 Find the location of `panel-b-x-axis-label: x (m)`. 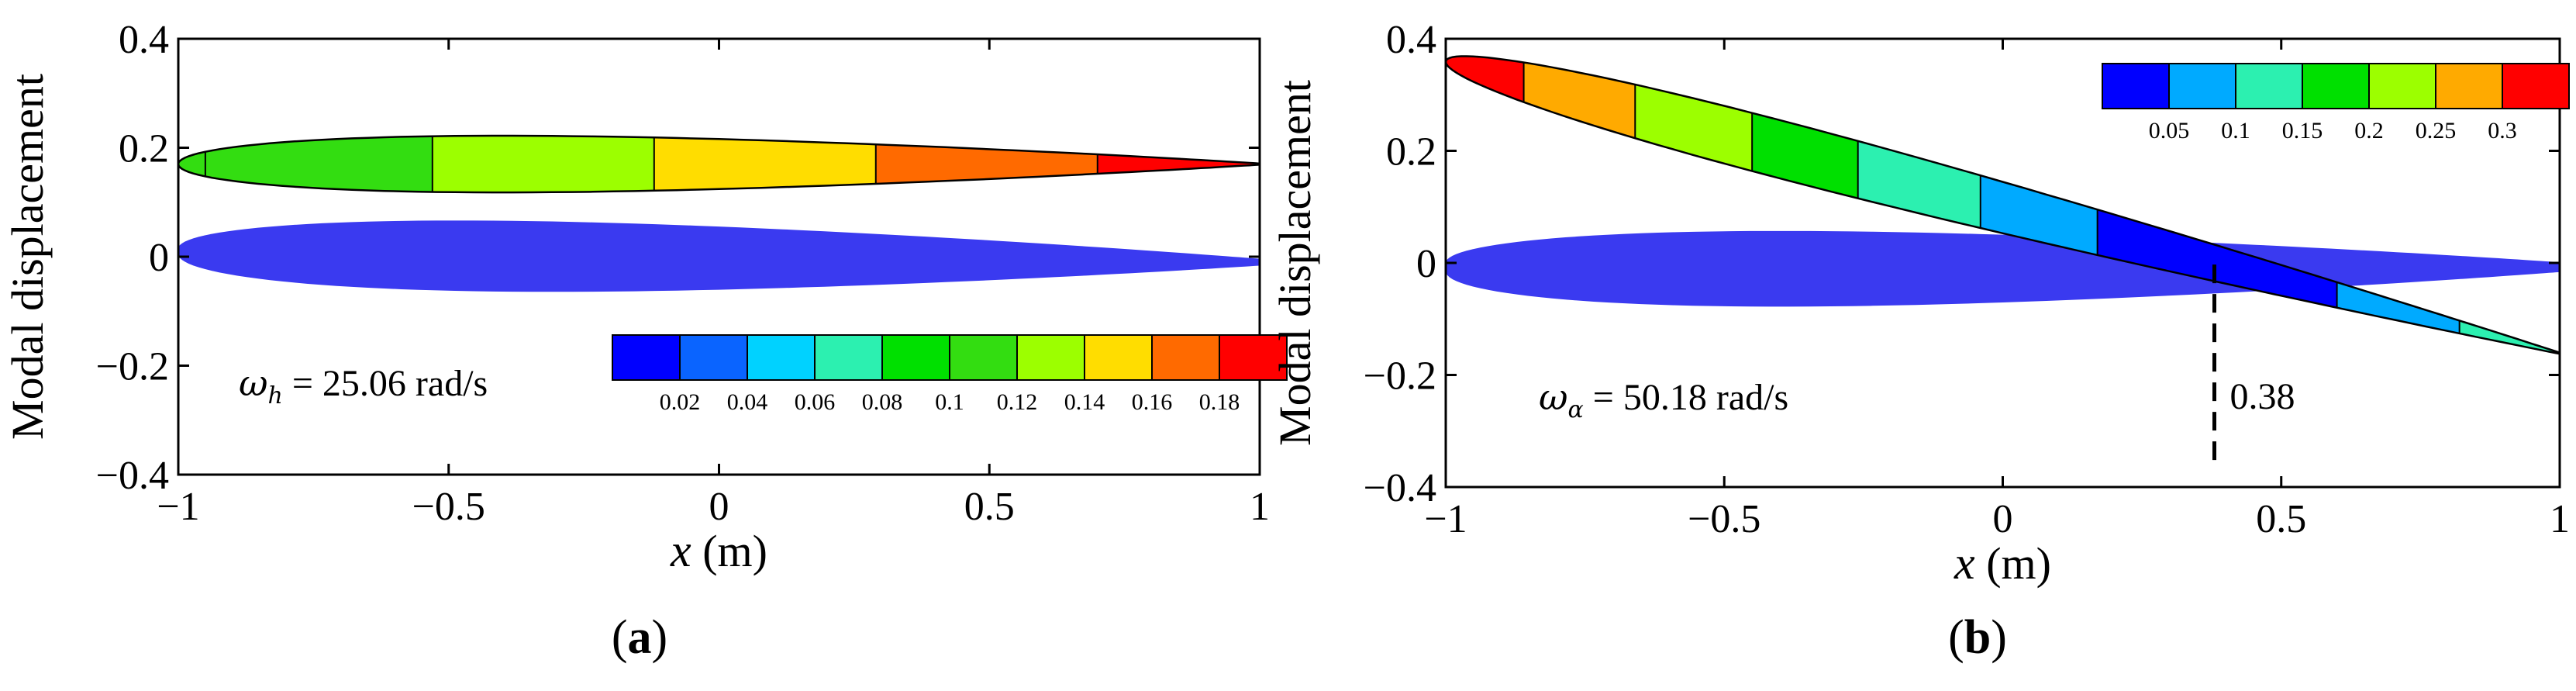

panel-b-x-axis-label: x (m) is located at coordinates (2002, 563).